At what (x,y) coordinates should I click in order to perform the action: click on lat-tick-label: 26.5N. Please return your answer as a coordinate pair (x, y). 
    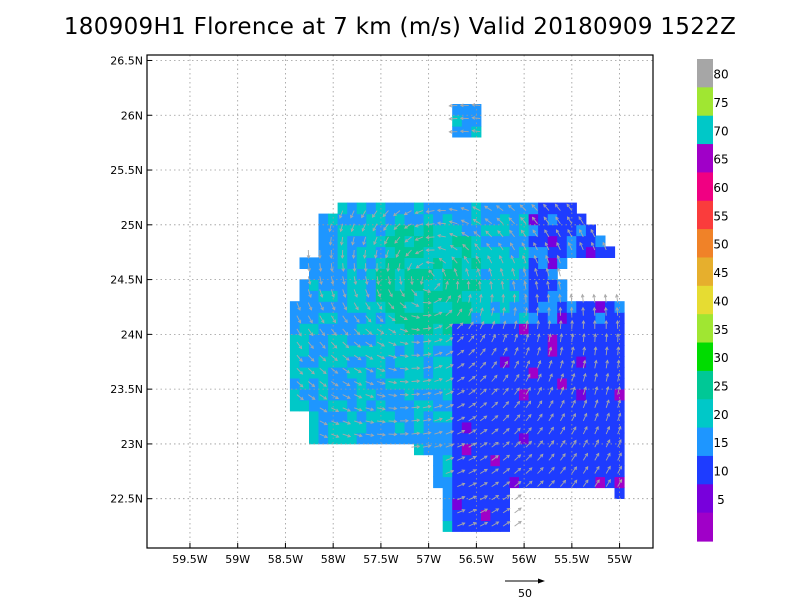
    Looking at the image, I should click on (126, 60).